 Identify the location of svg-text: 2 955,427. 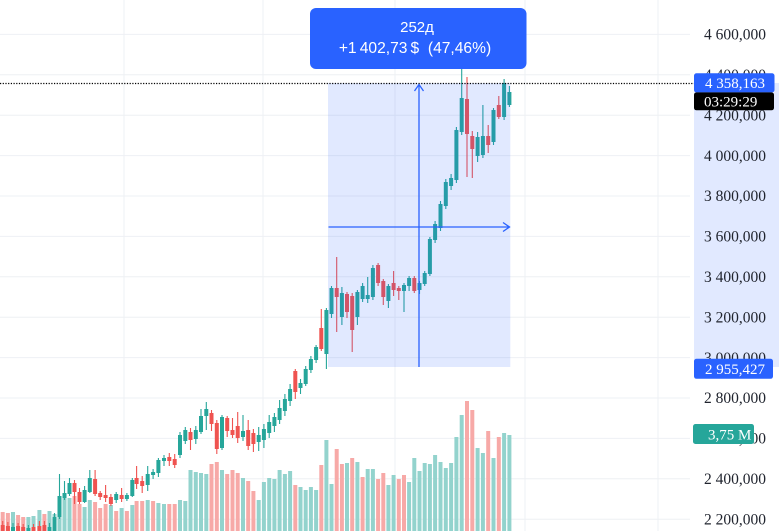
(735, 370).